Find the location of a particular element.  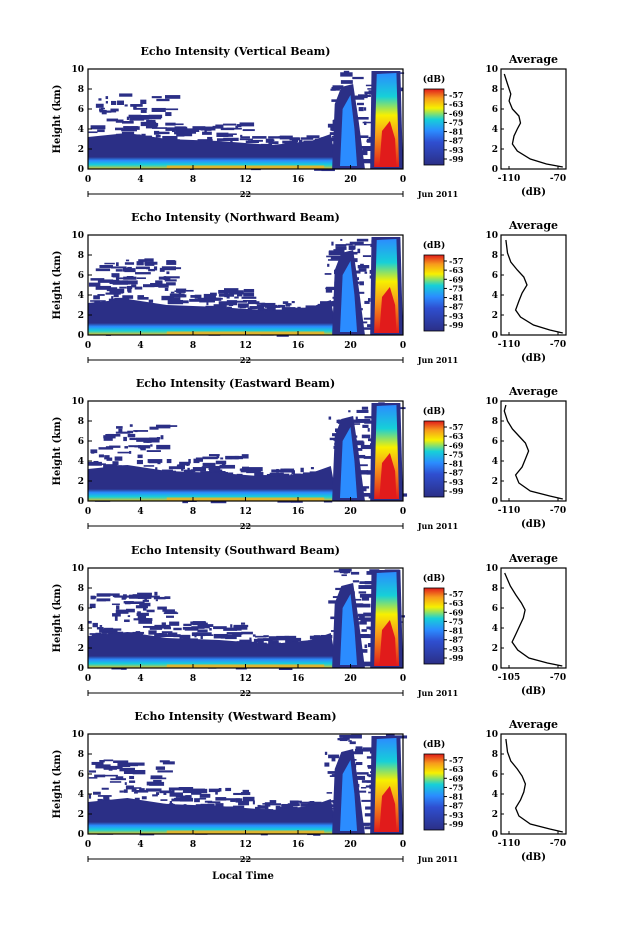

average-y-tick-label: 8 is located at coordinates (495, 755).